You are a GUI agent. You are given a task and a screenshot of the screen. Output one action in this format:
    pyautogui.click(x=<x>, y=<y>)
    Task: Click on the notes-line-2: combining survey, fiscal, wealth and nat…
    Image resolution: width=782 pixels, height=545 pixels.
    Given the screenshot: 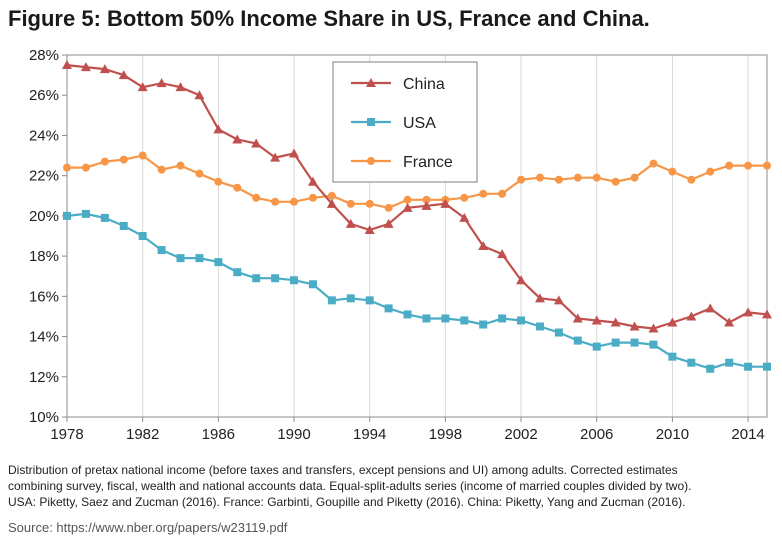 What is the action you would take?
    pyautogui.click(x=350, y=486)
    